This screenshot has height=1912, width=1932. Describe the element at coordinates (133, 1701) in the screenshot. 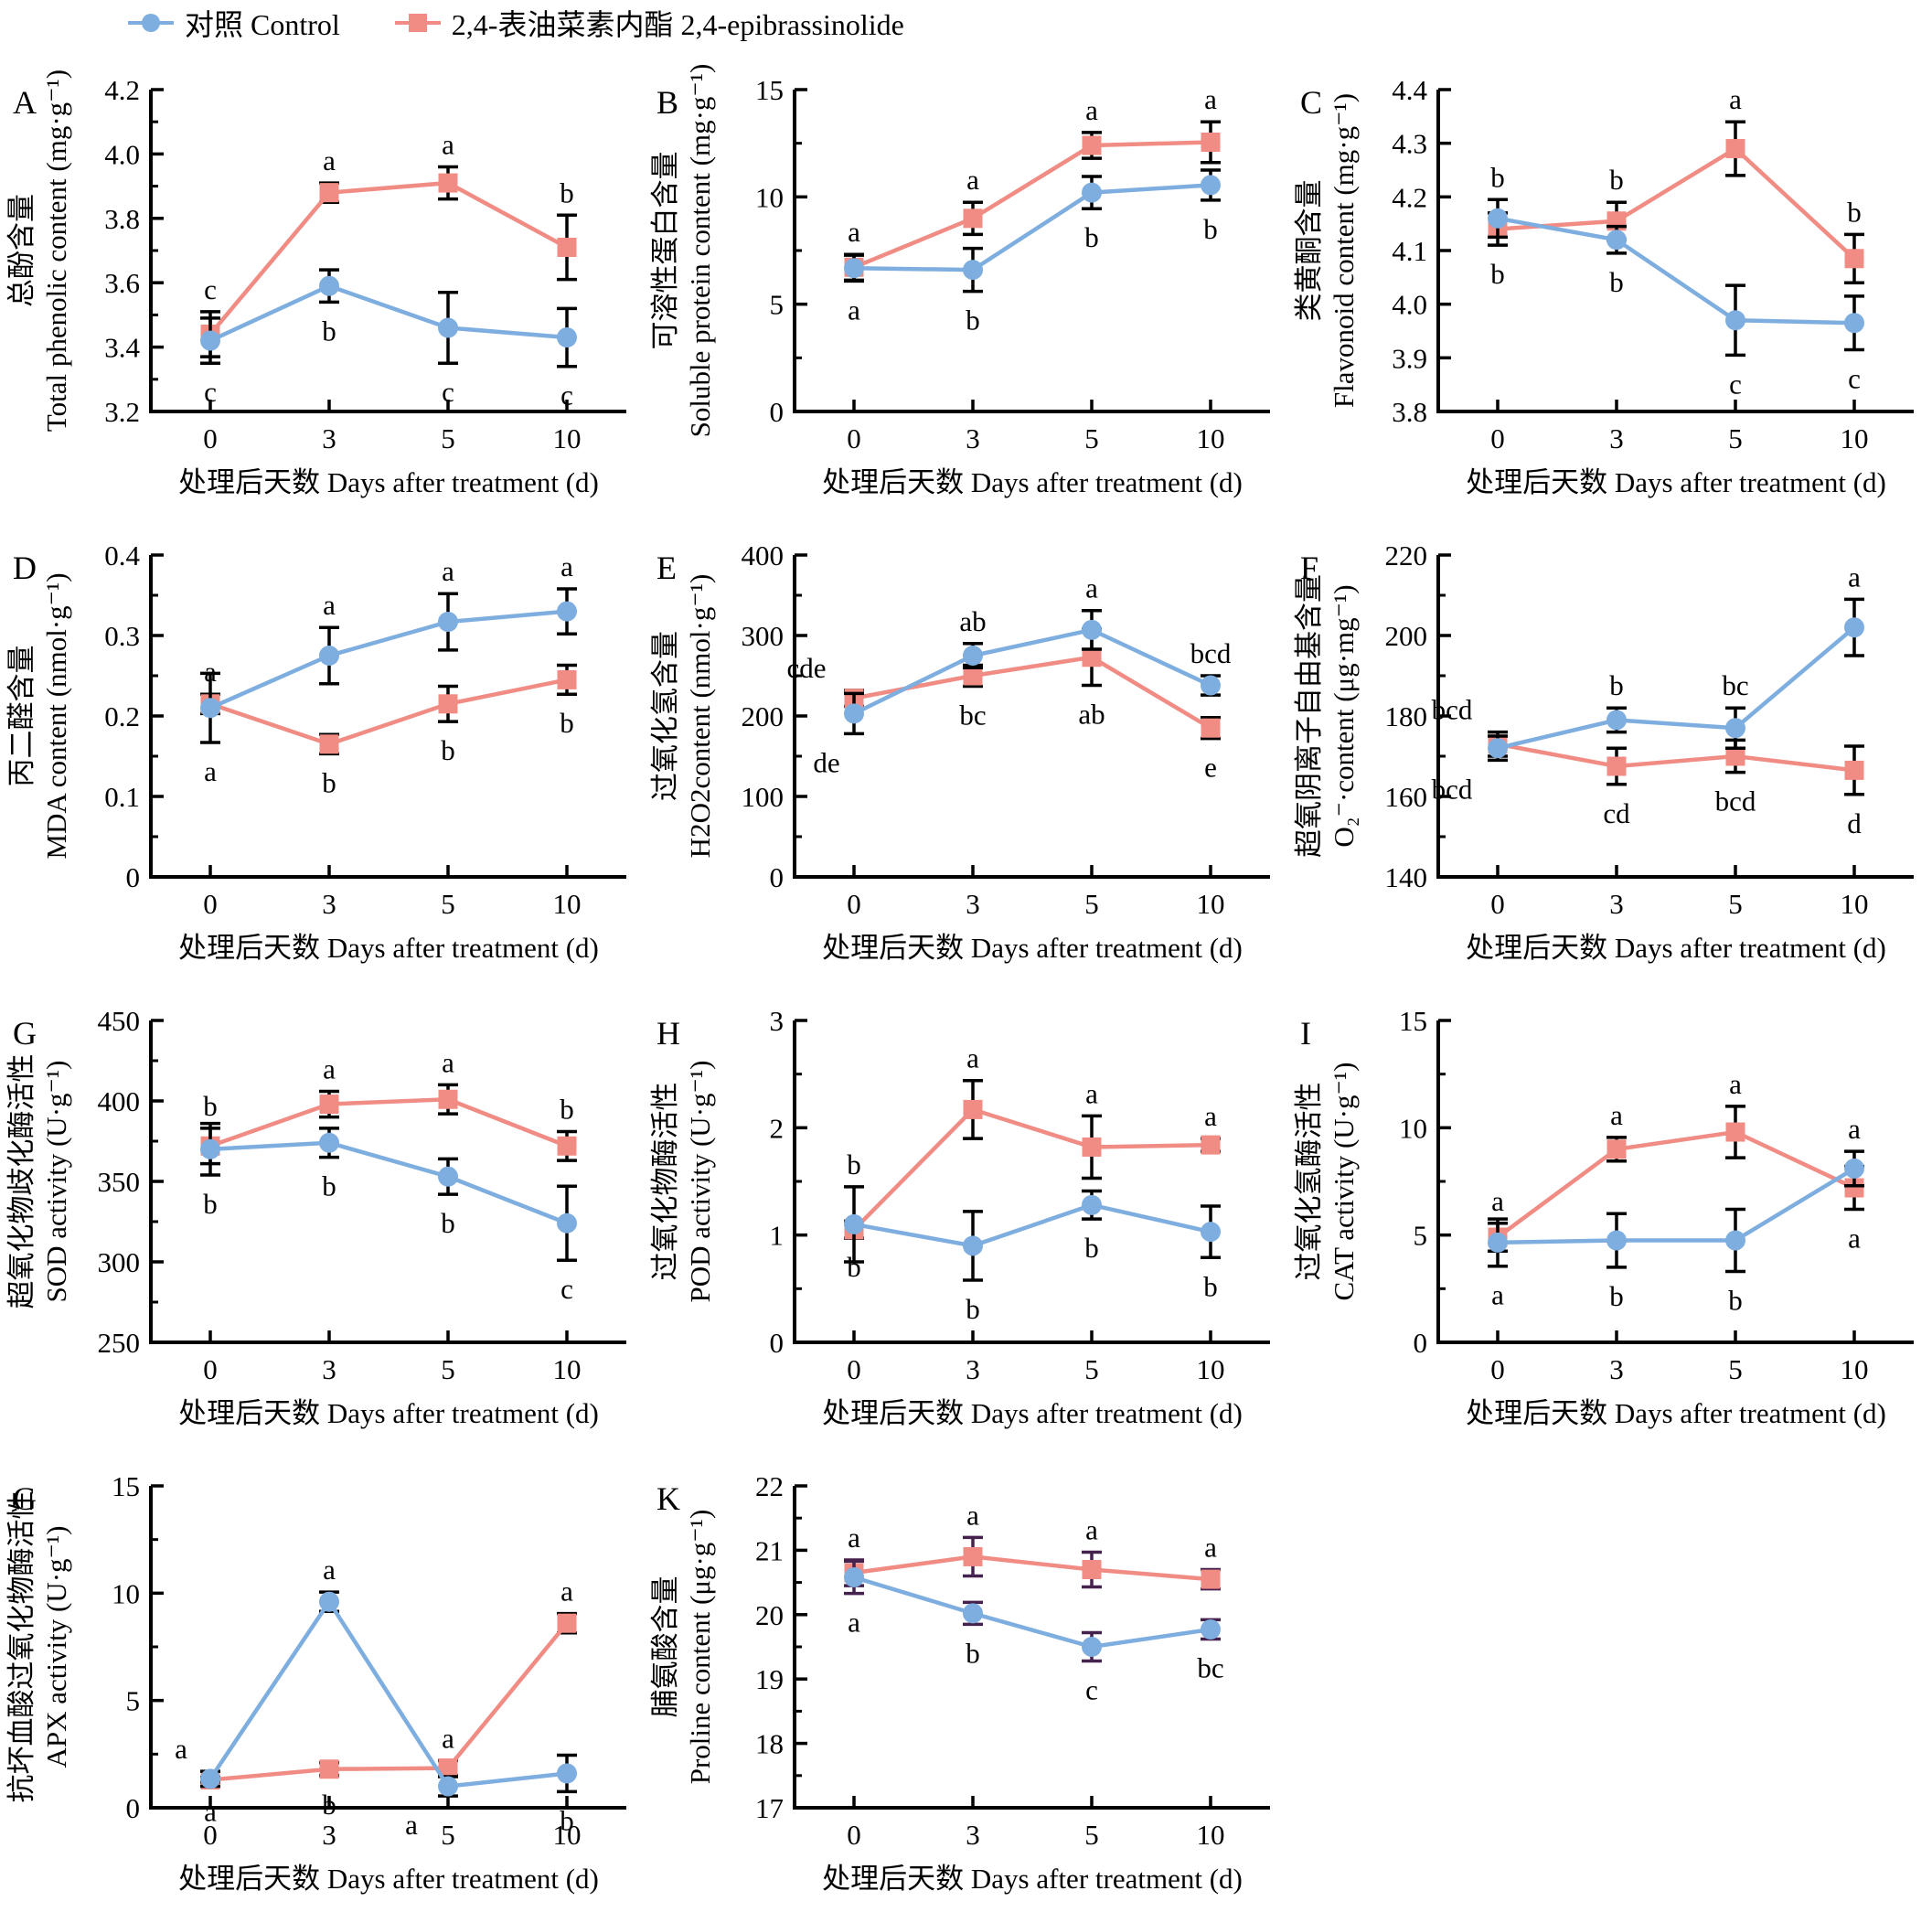

I see `y-tick-label: 5` at that location.